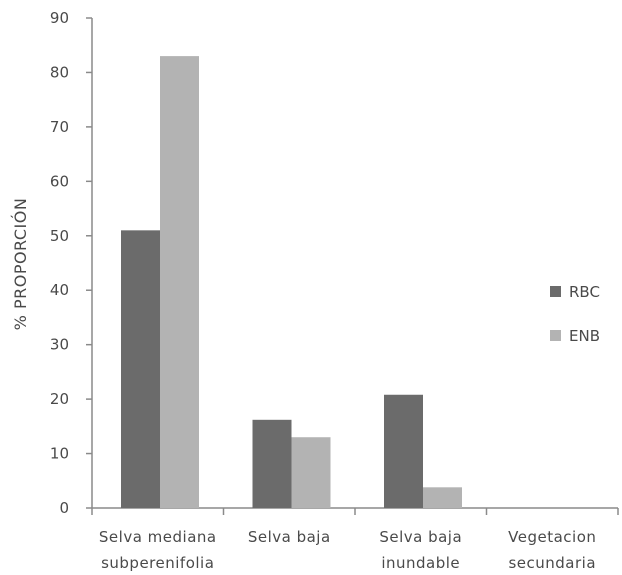  What do you see at coordinates (59, 399) in the screenshot?
I see `y-tick-label: 20` at bounding box center [59, 399].